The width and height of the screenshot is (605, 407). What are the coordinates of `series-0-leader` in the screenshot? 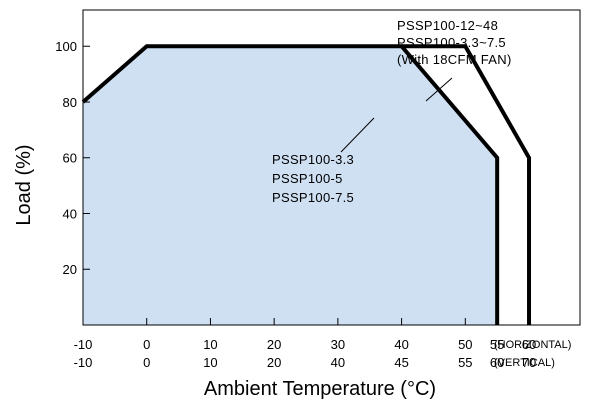 It's located at (357, 135).